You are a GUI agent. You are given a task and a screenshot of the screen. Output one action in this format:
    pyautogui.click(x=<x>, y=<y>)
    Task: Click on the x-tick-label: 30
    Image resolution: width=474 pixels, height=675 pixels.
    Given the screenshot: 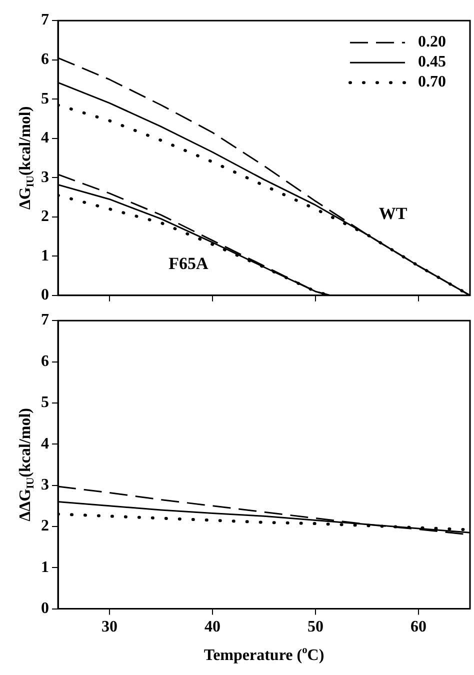 What is the action you would take?
    pyautogui.click(x=110, y=627)
    